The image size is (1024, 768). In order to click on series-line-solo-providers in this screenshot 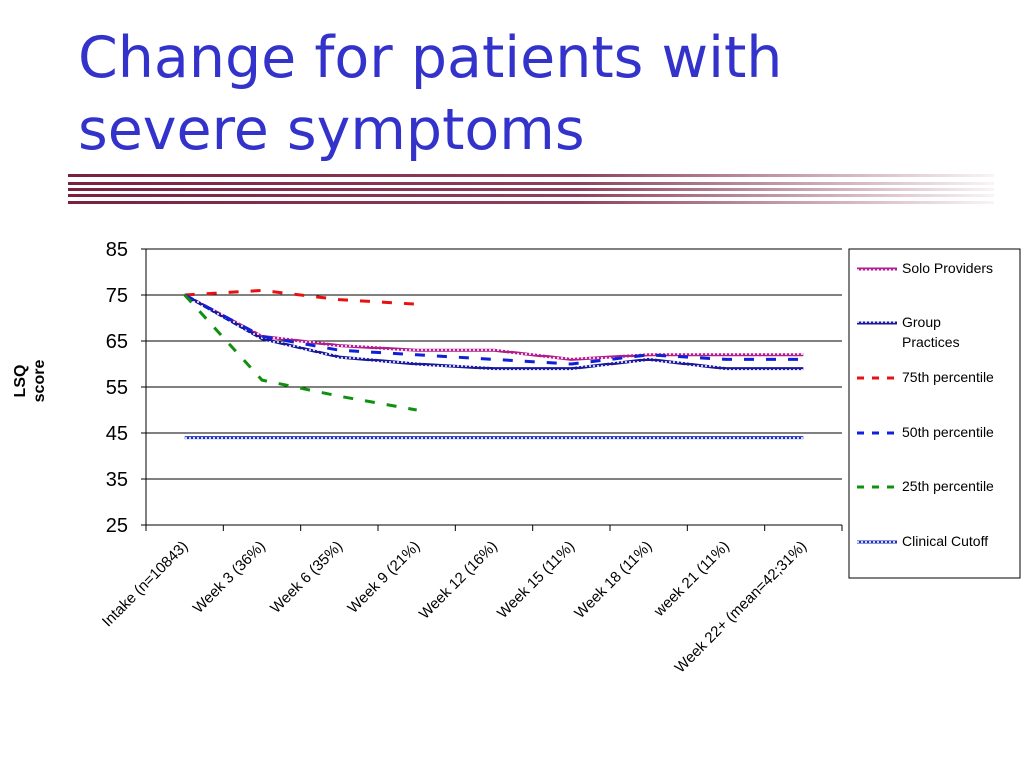, I will do `click(493, 327)`.